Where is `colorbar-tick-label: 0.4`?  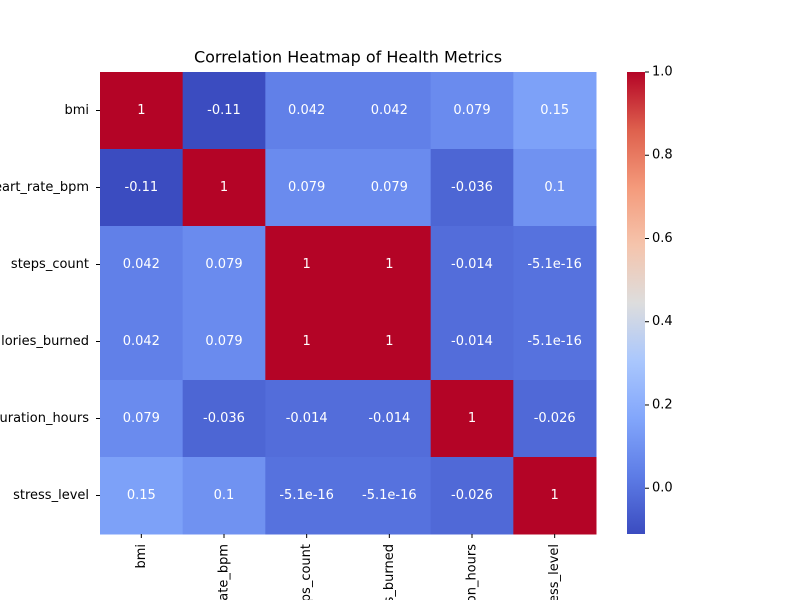
colorbar-tick-label: 0.4 is located at coordinates (662, 321).